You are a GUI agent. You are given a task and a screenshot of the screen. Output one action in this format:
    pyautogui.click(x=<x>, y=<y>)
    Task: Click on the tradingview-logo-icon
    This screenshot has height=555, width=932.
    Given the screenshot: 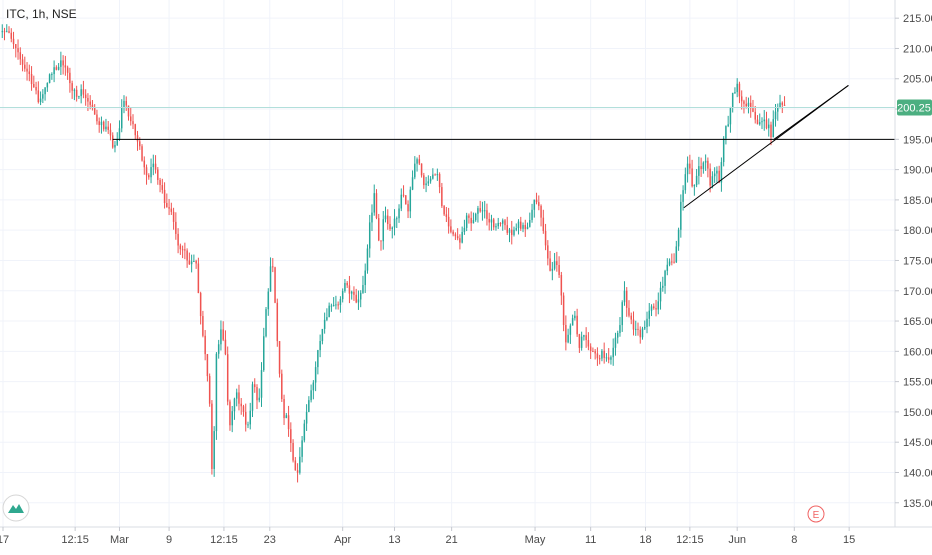 What is the action you would take?
    pyautogui.click(x=16, y=508)
    